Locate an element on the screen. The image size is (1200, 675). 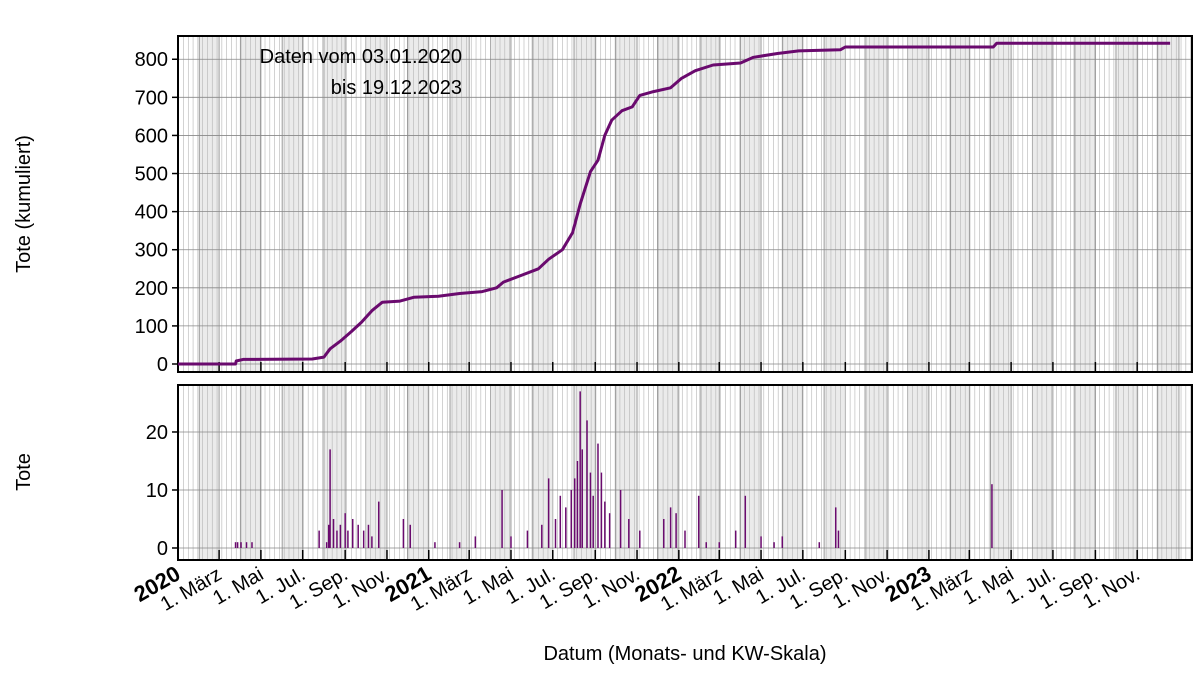
y-tick-label: 100 is located at coordinates (151, 327).